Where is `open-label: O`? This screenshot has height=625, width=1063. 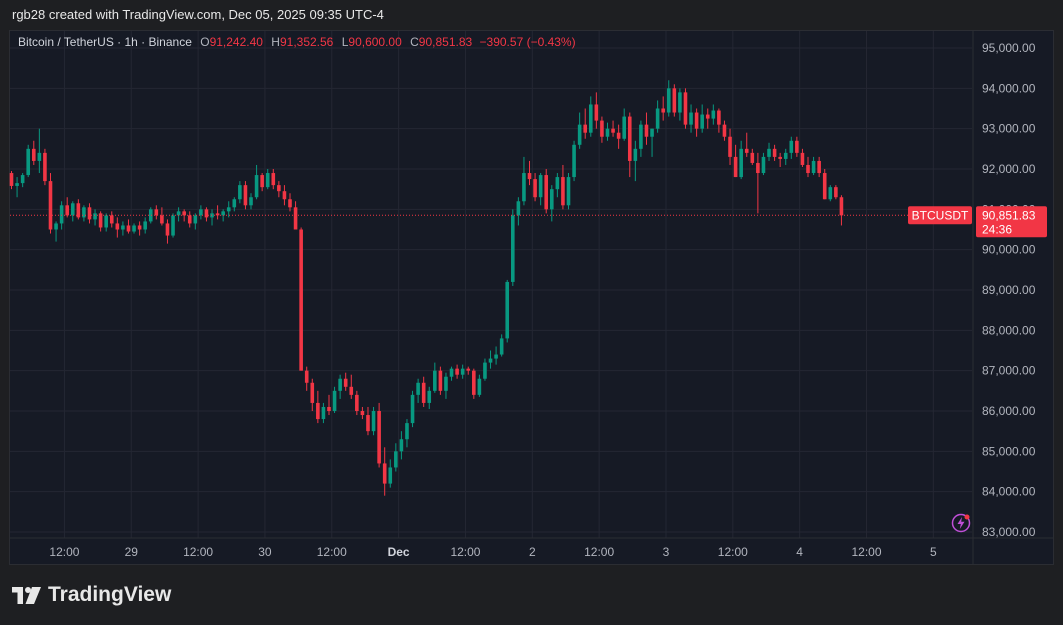
open-label: O is located at coordinates (205, 42).